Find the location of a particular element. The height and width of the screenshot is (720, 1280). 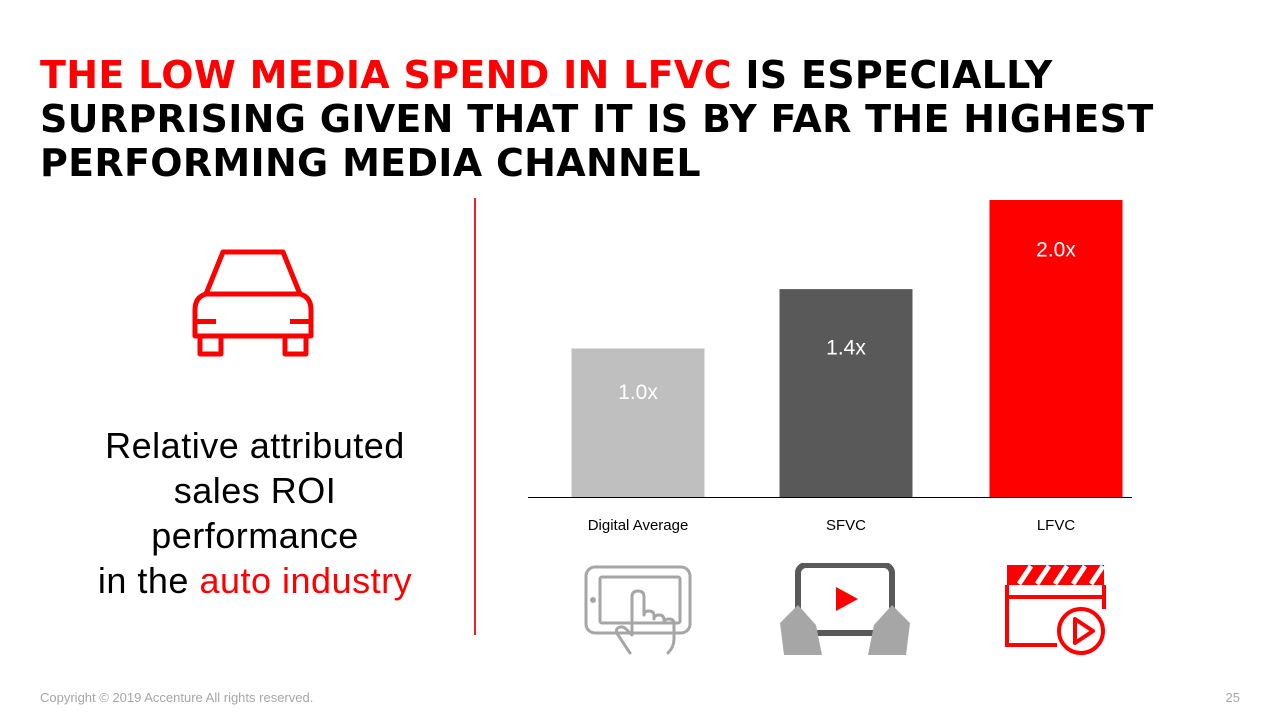

category-label-1: Digital Average is located at coordinates (638, 525).